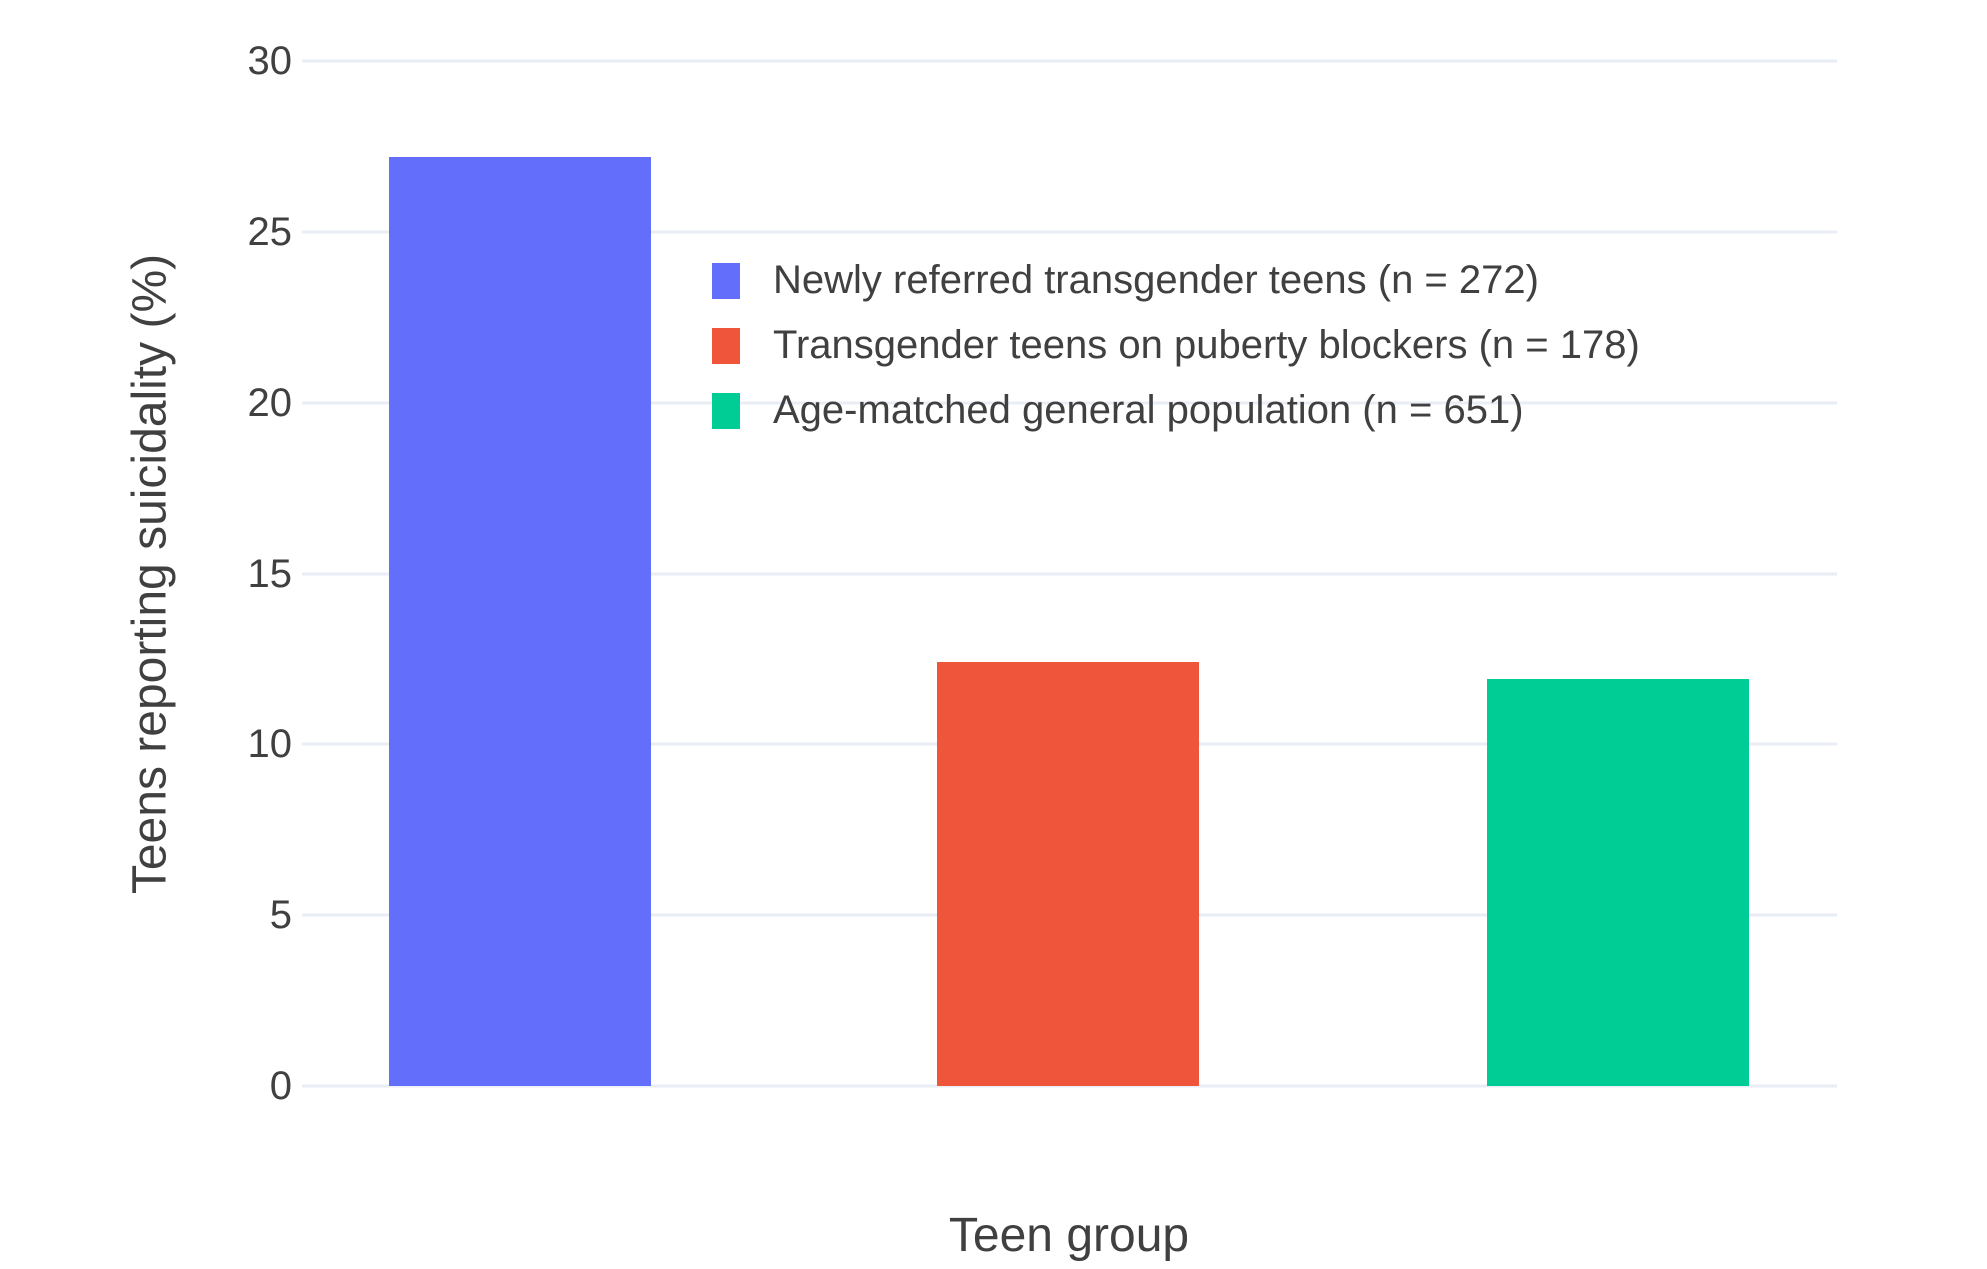 The image size is (1987, 1269). Describe the element at coordinates (270, 573) in the screenshot. I see `y-tick-label-15: 15` at that location.